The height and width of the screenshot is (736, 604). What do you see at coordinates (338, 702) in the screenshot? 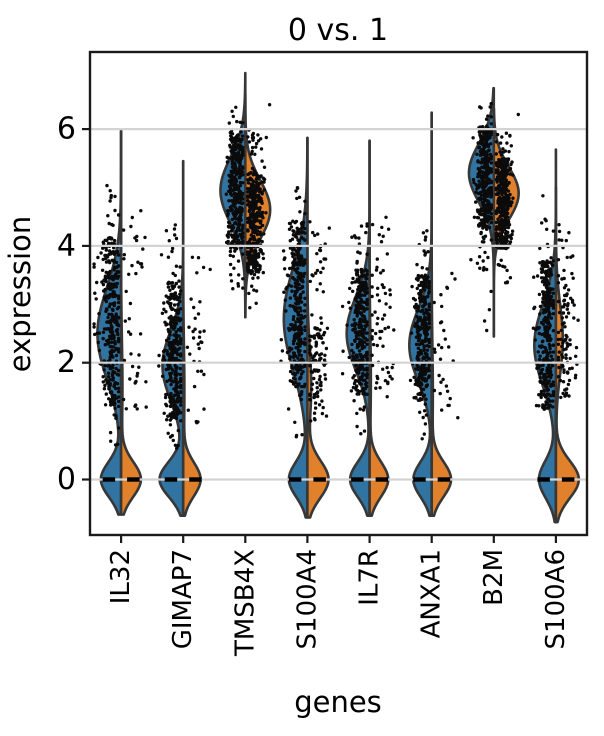
I see `x-axis-label: genes` at bounding box center [338, 702].